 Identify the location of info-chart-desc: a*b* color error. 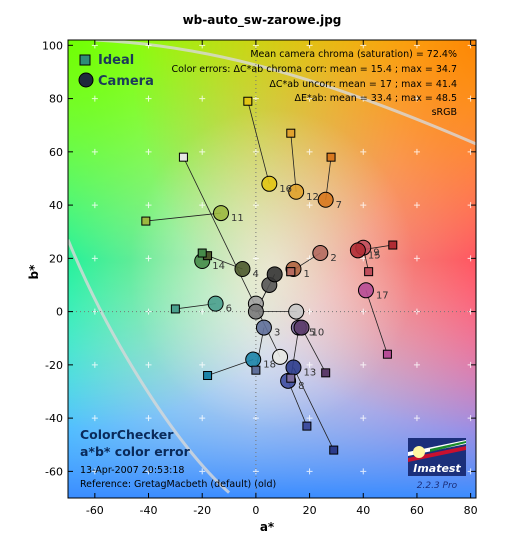
(135, 451).